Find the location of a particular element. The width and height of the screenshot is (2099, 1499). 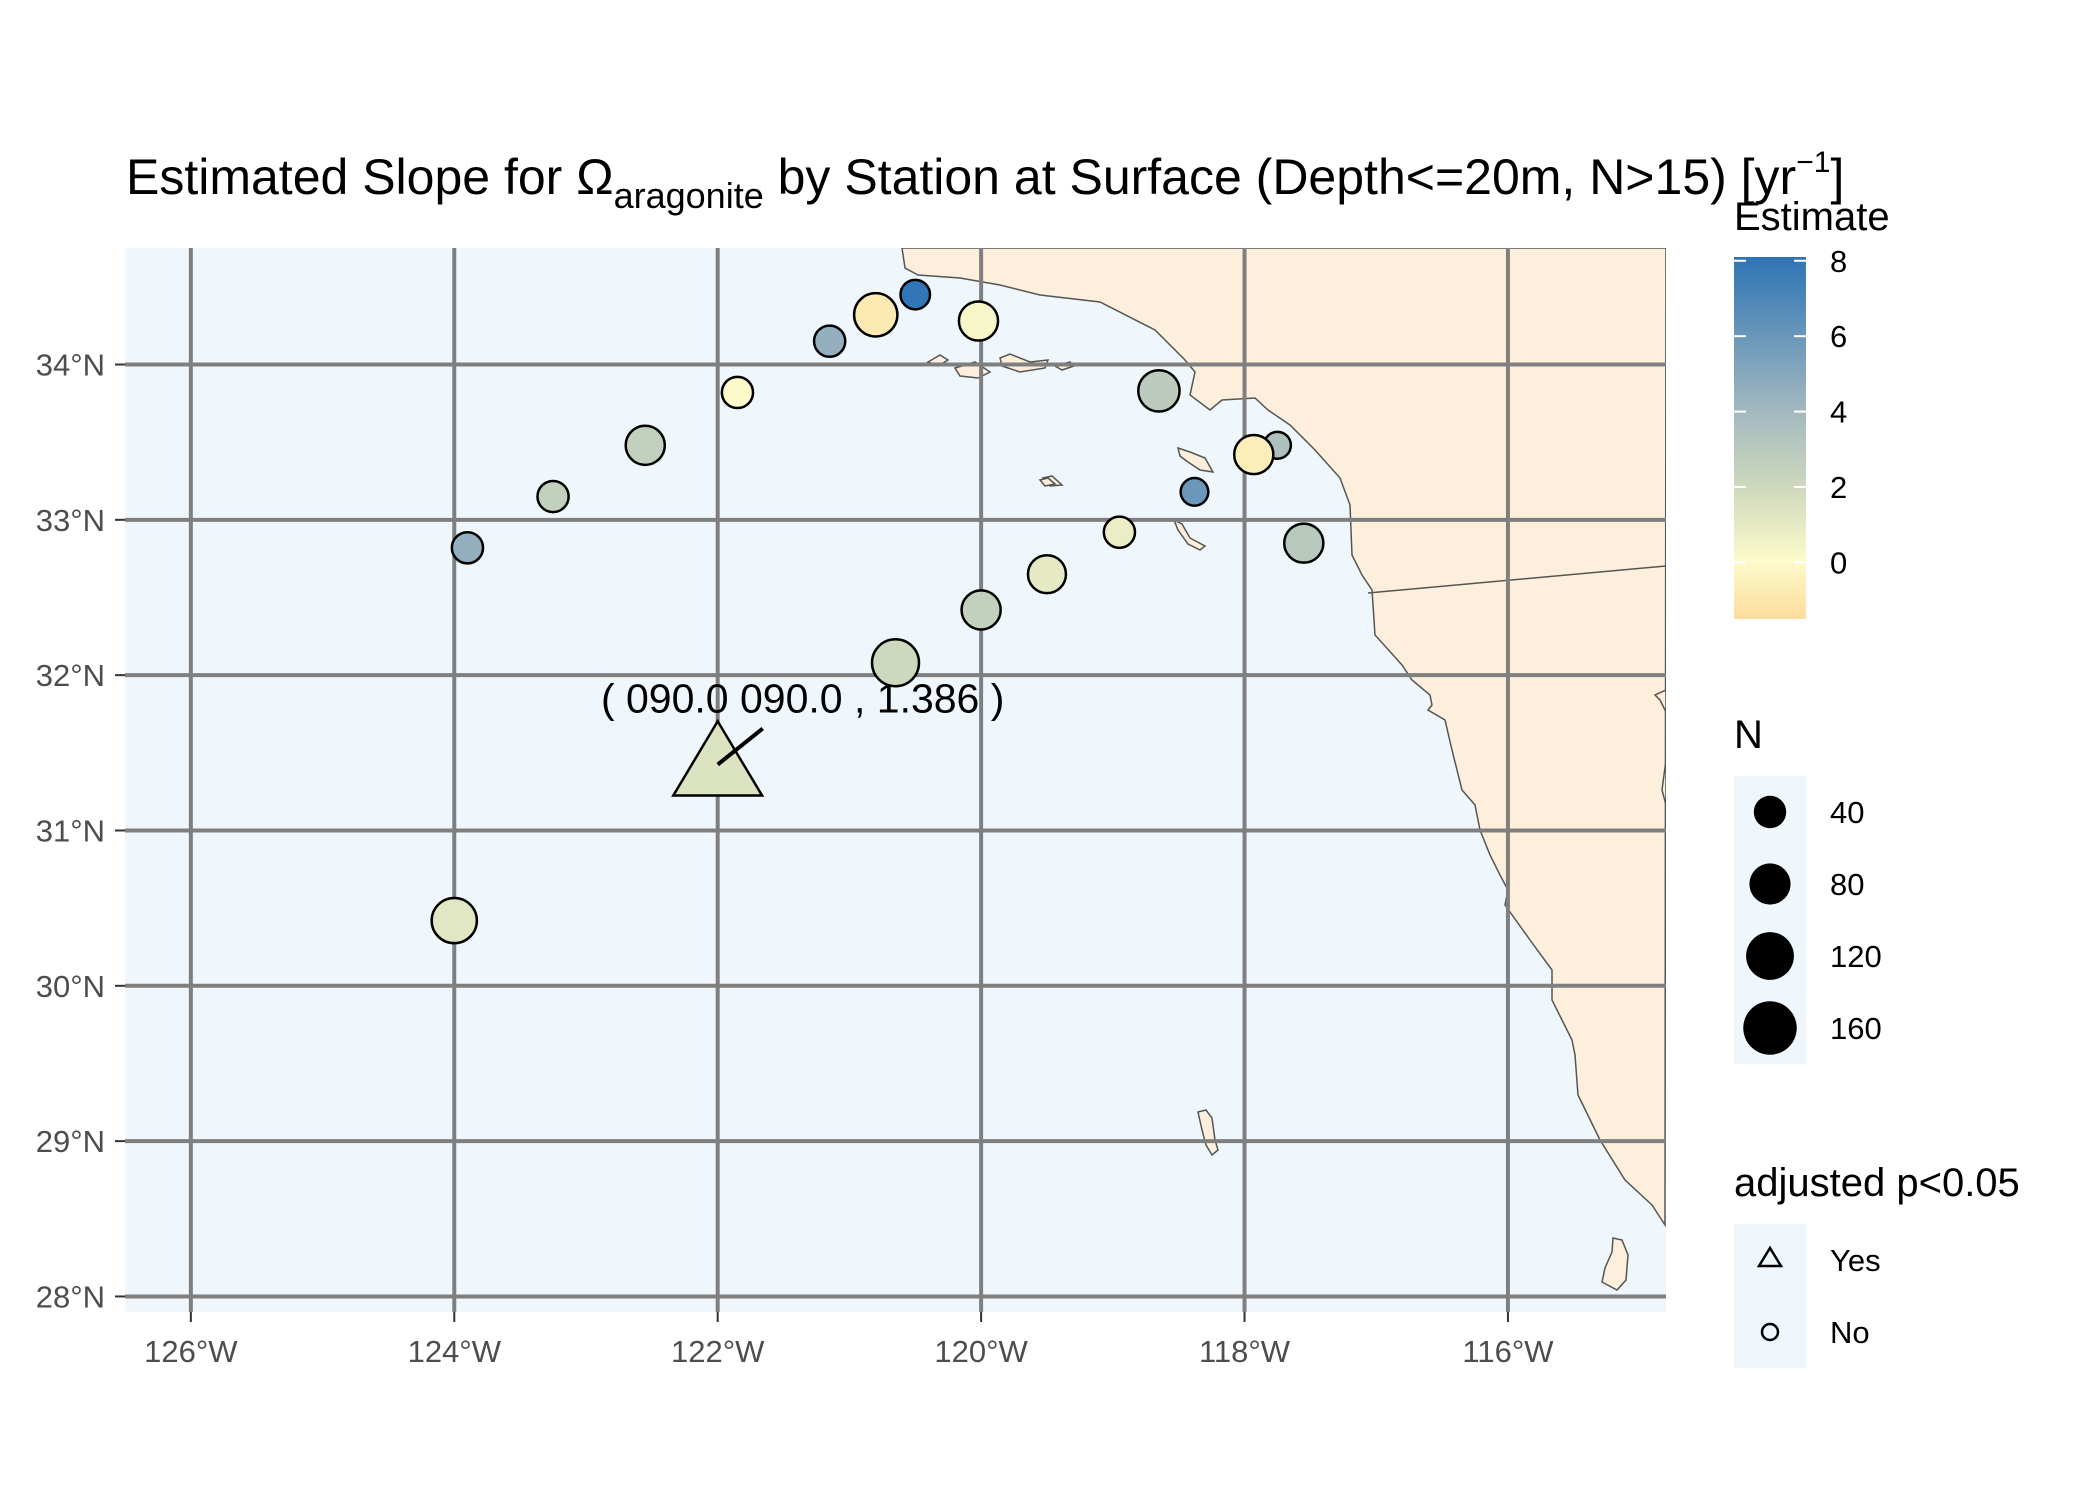

x-tick-label: 126°W is located at coordinates (191, 1351).